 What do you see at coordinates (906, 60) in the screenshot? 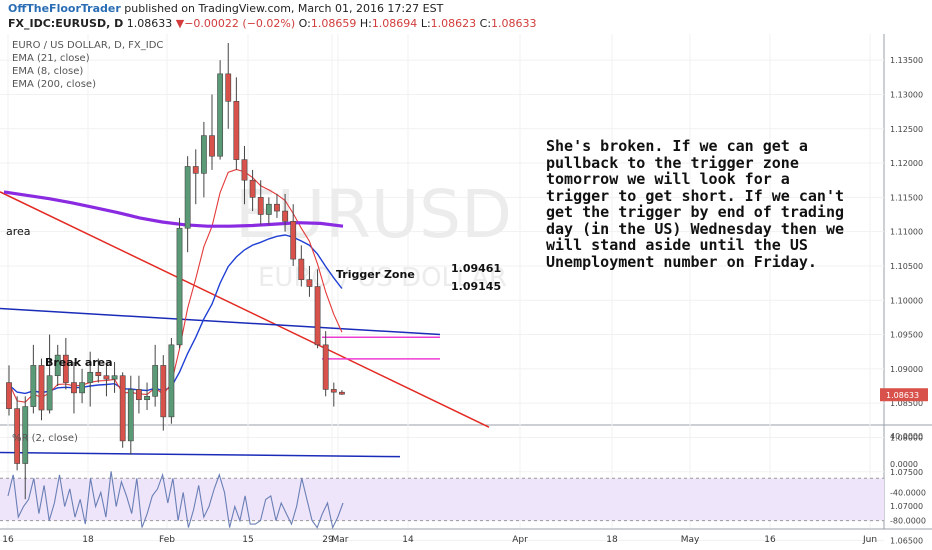
I see `price-tick-label: 1.13500` at bounding box center [906, 60].